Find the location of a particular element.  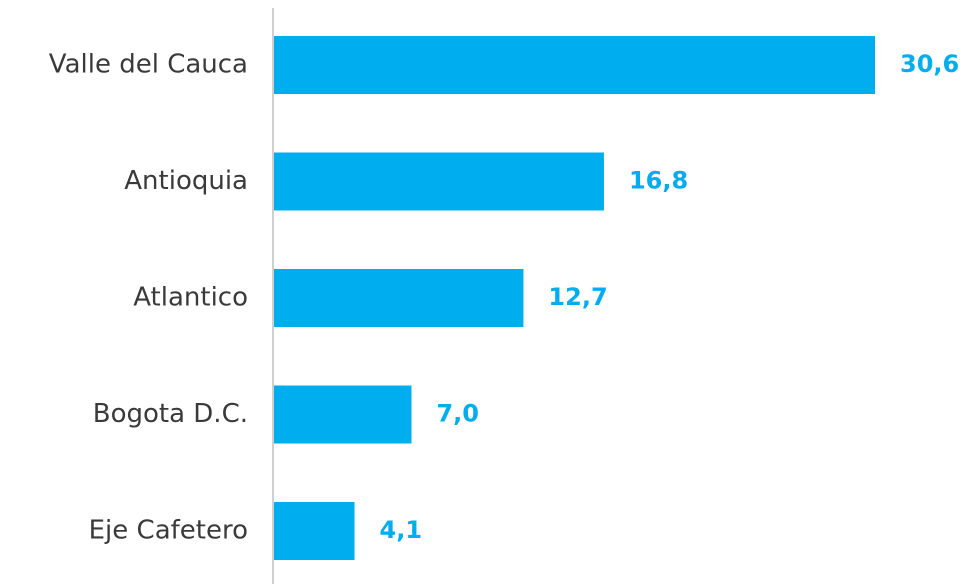

category-label: Valle del Cauca is located at coordinates (148, 65).